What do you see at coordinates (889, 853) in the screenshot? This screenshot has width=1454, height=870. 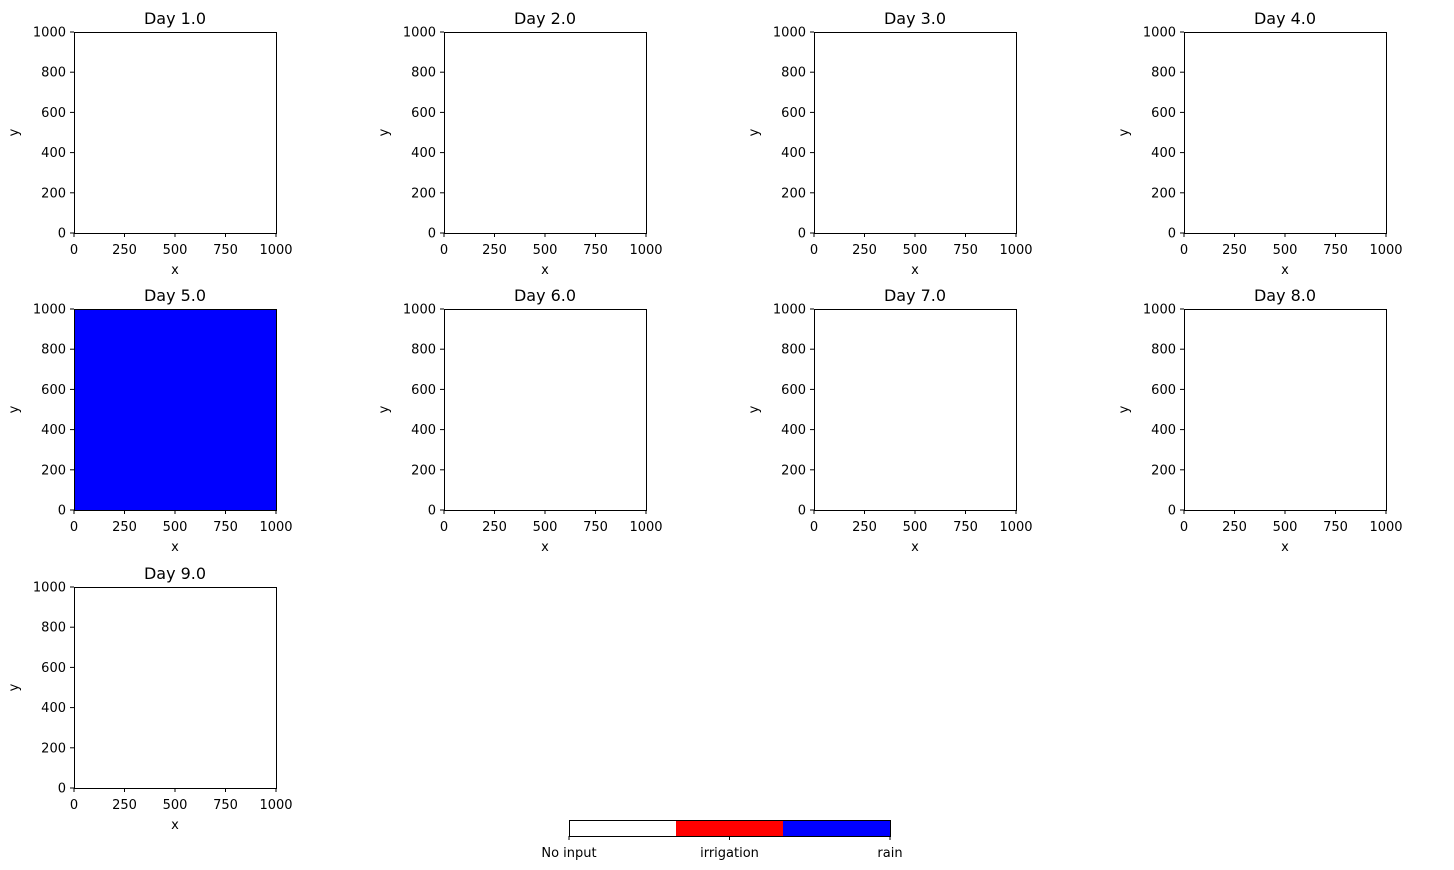 I see `colorbar-tick-label: rain` at bounding box center [889, 853].